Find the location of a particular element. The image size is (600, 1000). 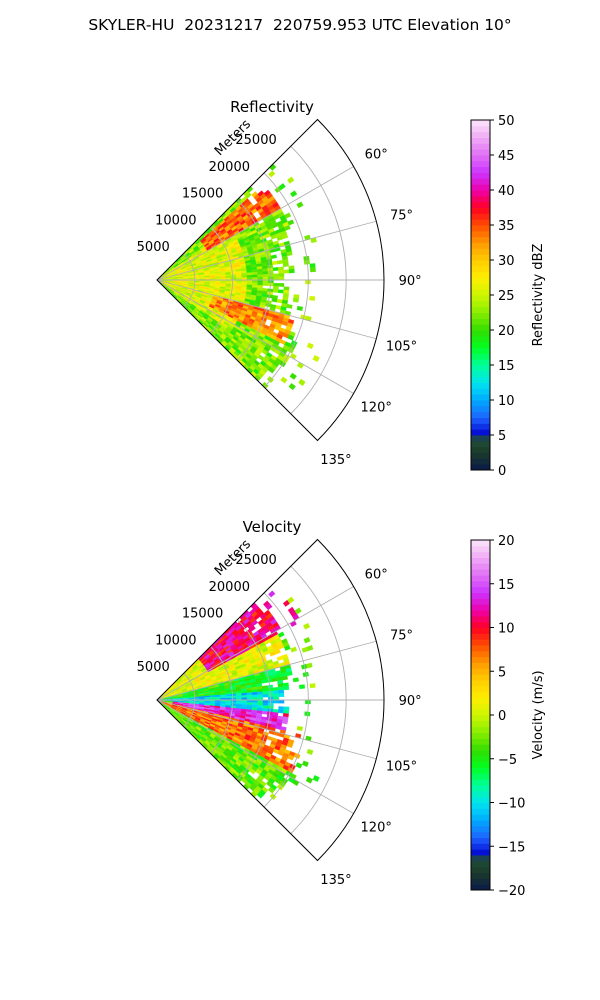

radar-field is located at coordinates (238, 695).